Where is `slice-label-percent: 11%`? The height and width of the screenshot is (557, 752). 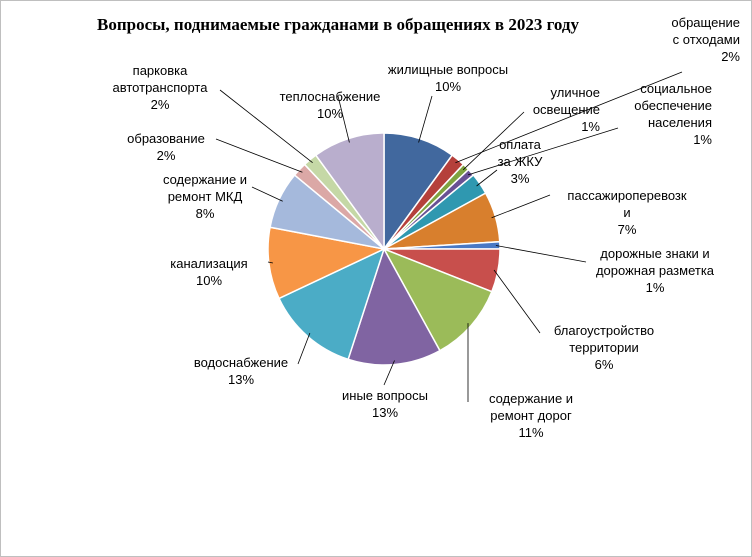 slice-label-percent: 11% is located at coordinates (531, 432).